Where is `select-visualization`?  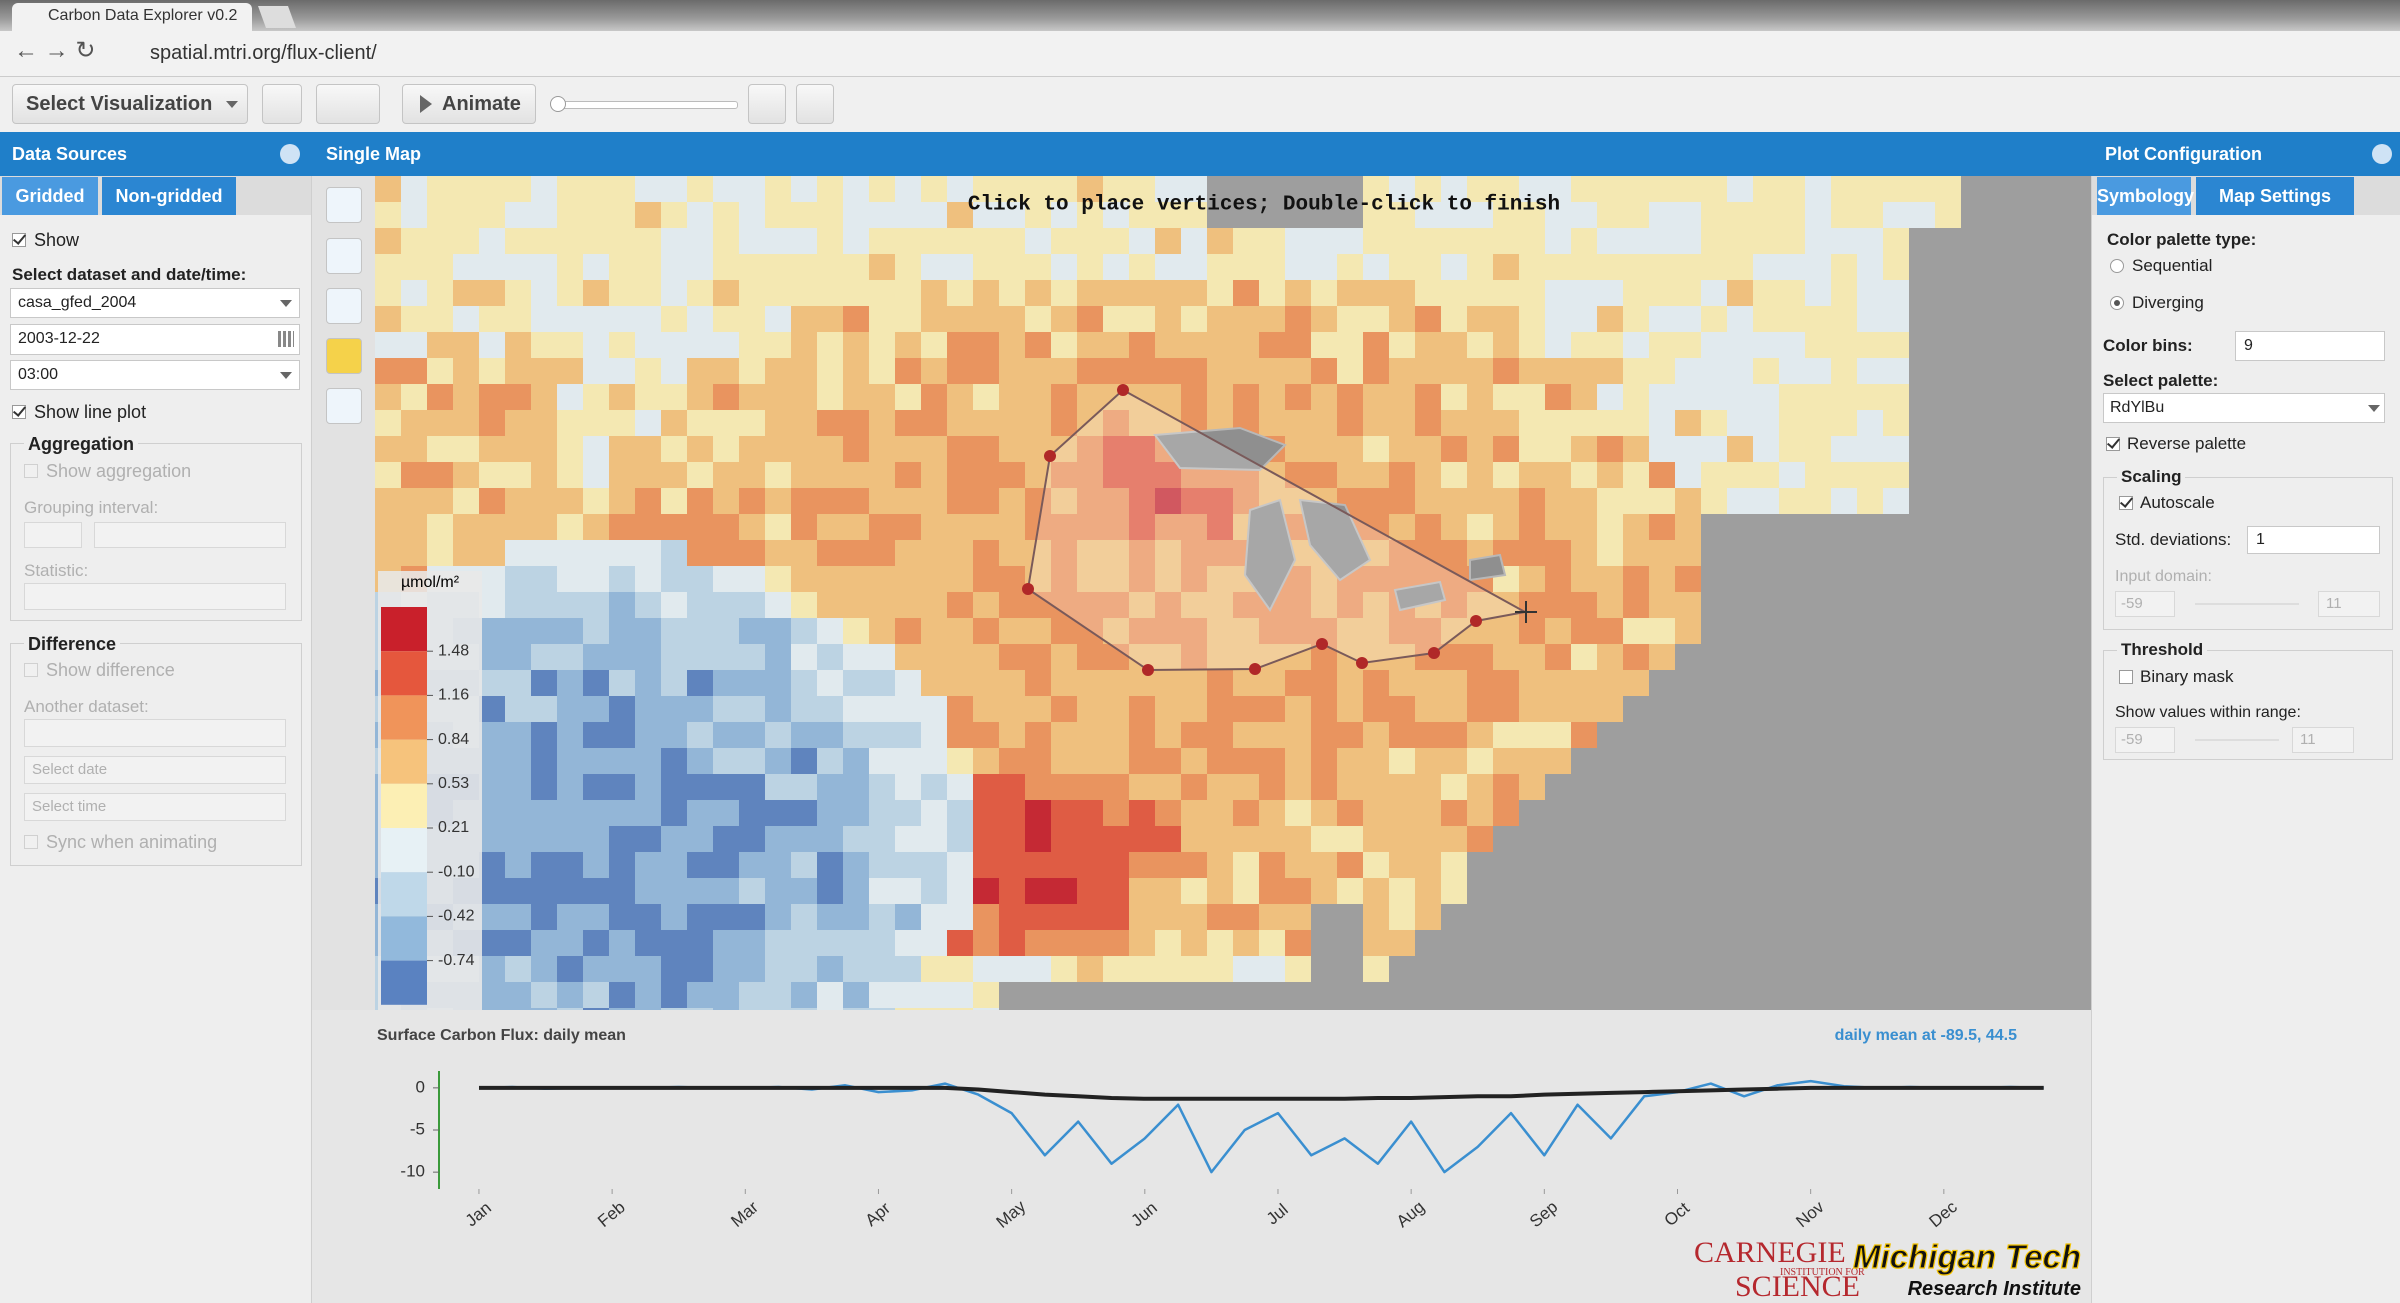 select-visualization is located at coordinates (130, 104).